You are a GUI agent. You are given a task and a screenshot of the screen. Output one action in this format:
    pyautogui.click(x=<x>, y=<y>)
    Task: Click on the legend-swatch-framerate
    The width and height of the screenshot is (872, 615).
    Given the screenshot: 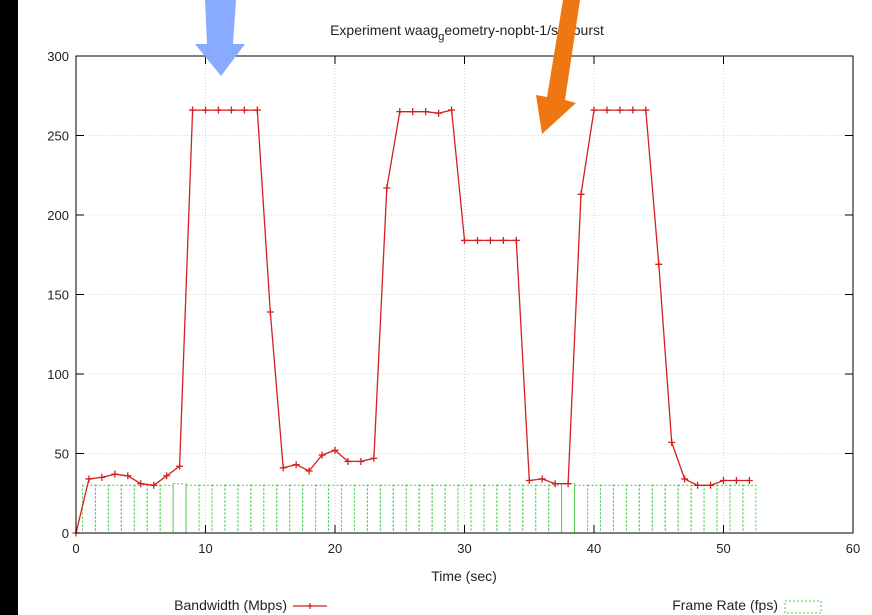 What is the action you would take?
    pyautogui.click(x=803, y=607)
    